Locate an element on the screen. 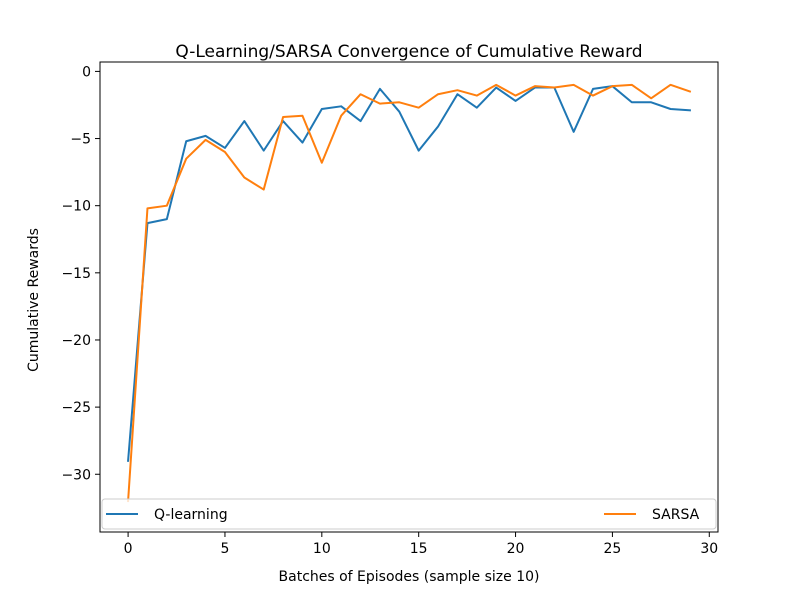  x-tick-label: 5 is located at coordinates (224, 549).